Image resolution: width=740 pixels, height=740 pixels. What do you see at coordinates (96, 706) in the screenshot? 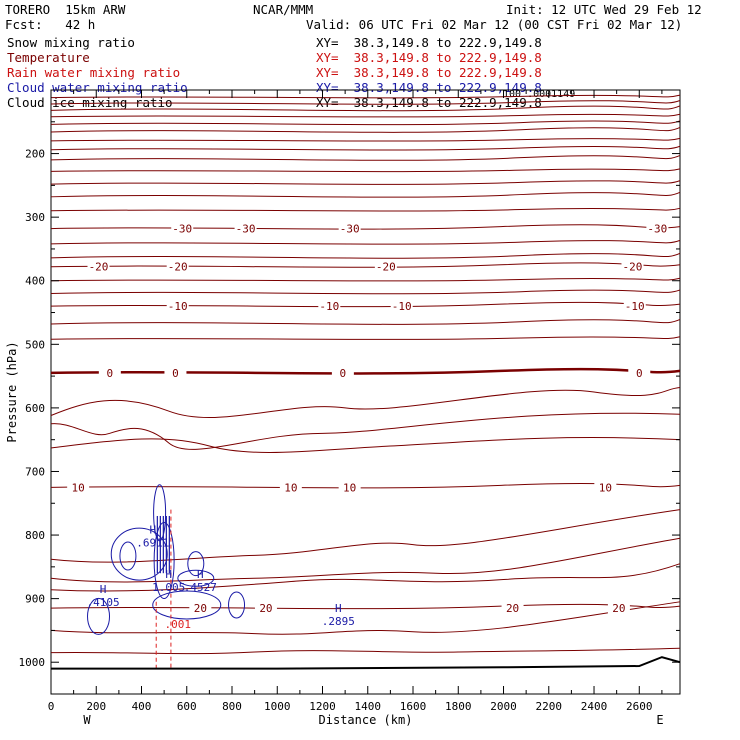
I see `x-tick-label: 200` at bounding box center [96, 706].